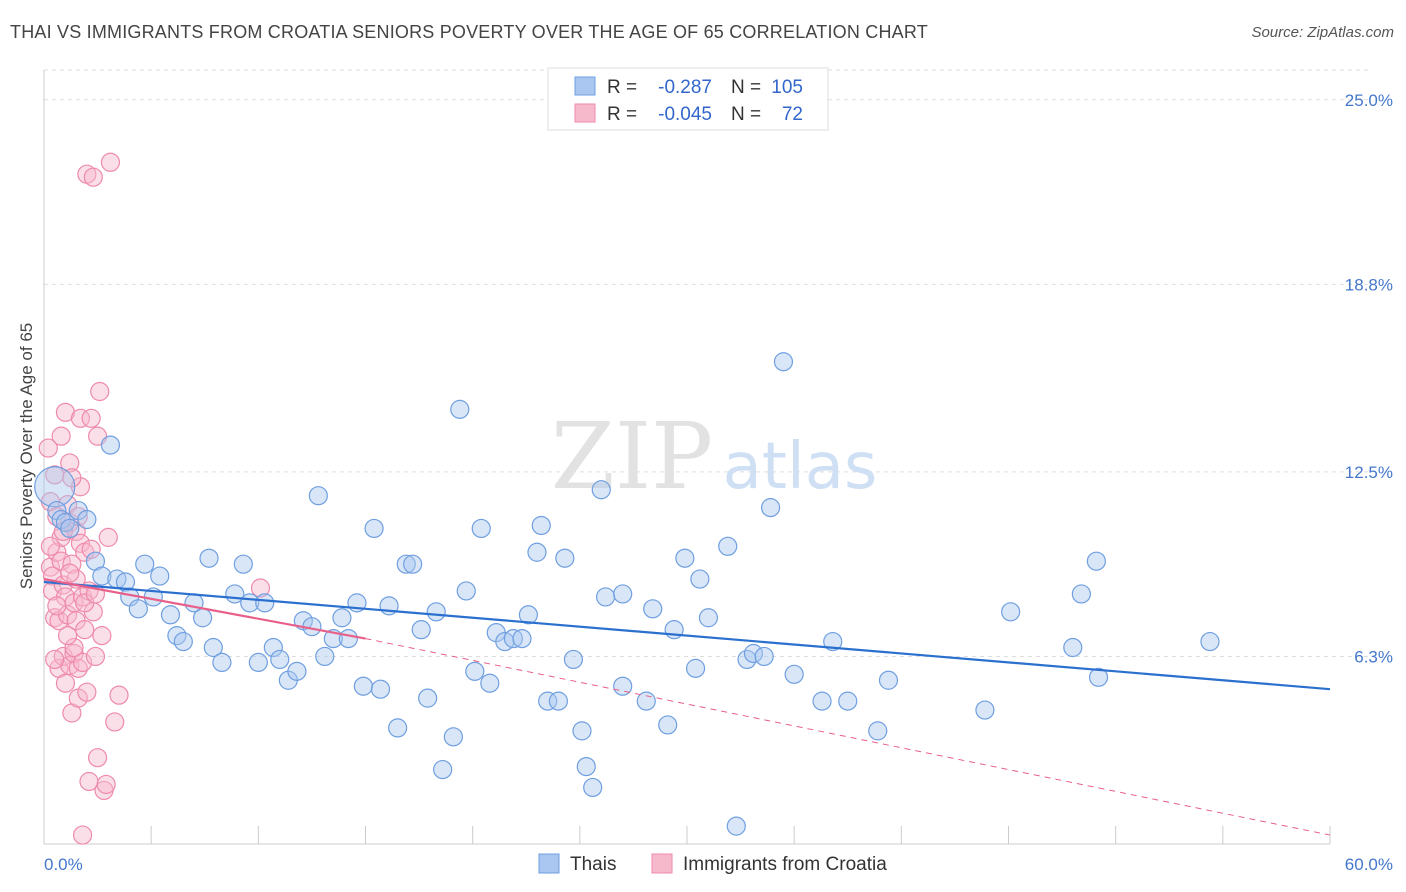  What do you see at coordinates (622, 114) in the screenshot?
I see `stats-r-label-croatia: R =` at bounding box center [622, 114].